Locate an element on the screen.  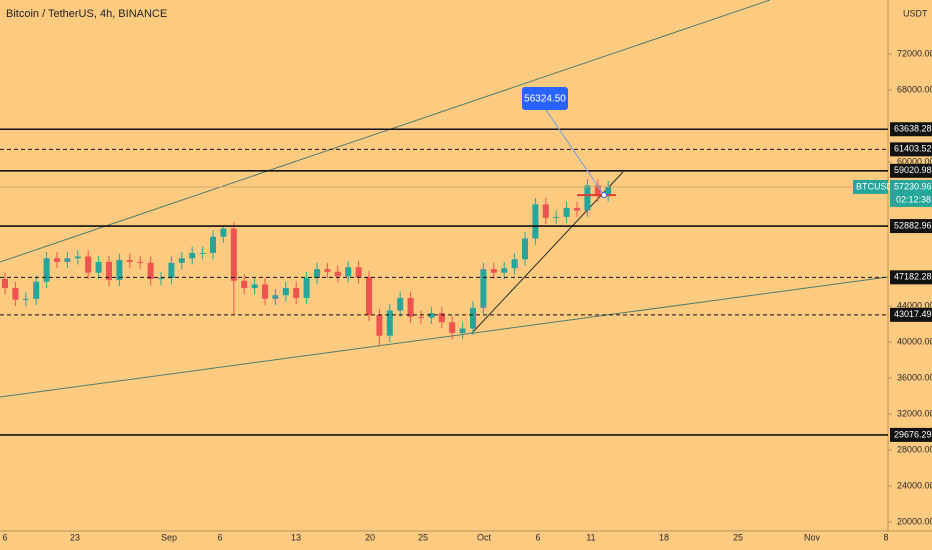
x-tick-label: 11 is located at coordinates (590, 537).